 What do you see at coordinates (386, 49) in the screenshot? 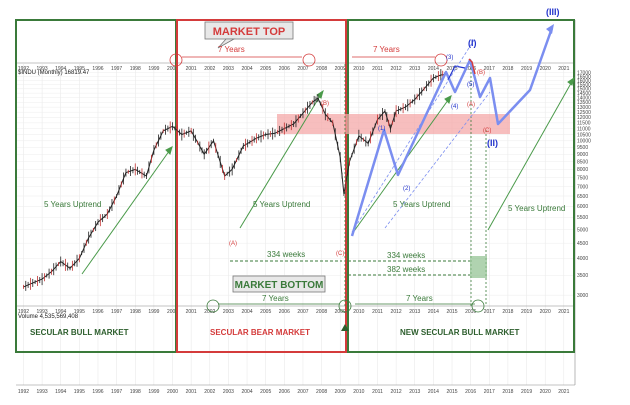
I see `seven-years-top-right: 7 Years` at bounding box center [386, 49].